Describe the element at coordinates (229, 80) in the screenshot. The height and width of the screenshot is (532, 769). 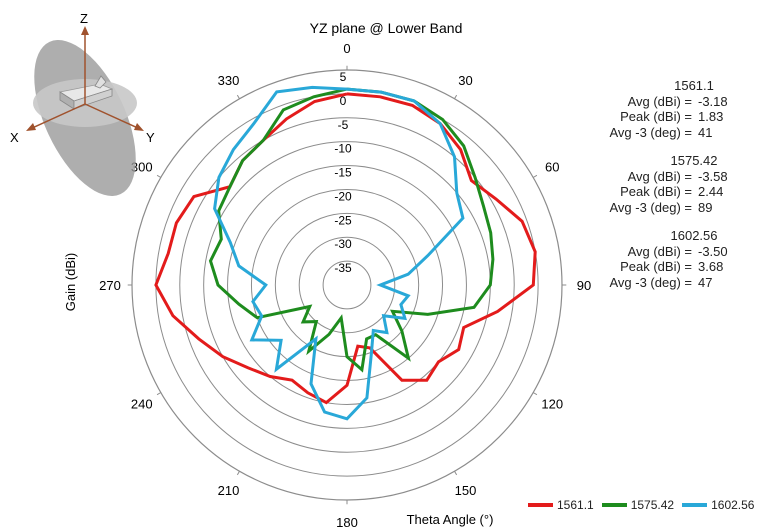
I see `angle-tick-label: 330` at that location.